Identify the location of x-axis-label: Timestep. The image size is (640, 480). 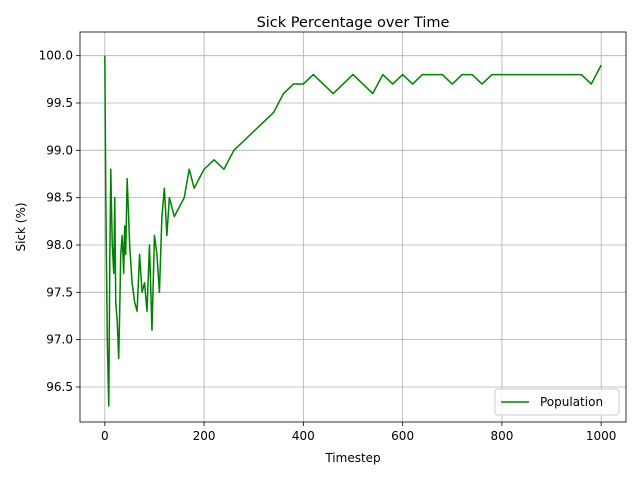
(352, 458).